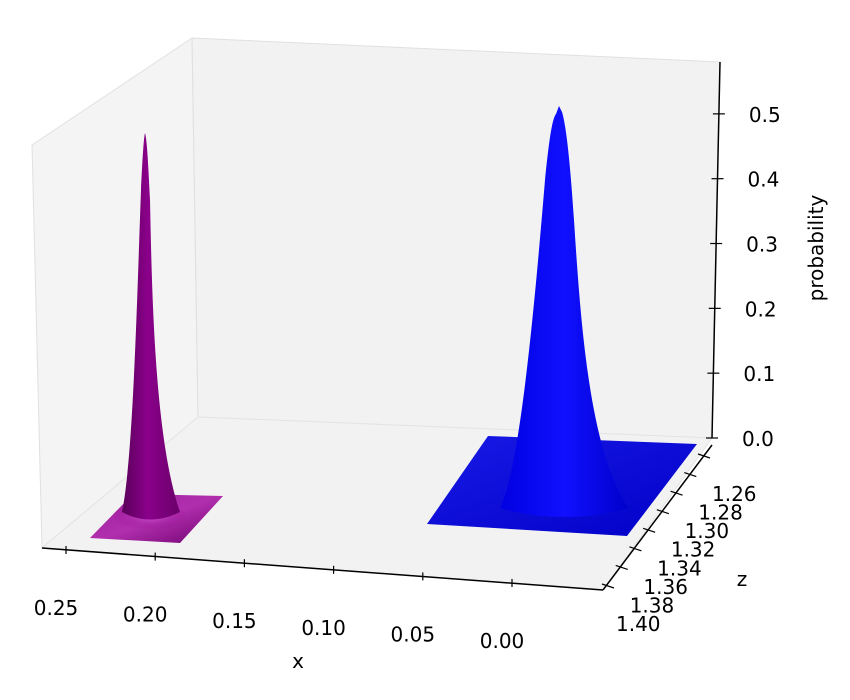 The height and width of the screenshot is (700, 850). Describe the element at coordinates (145, 615) in the screenshot. I see `x-tick-label: 0.20` at that location.